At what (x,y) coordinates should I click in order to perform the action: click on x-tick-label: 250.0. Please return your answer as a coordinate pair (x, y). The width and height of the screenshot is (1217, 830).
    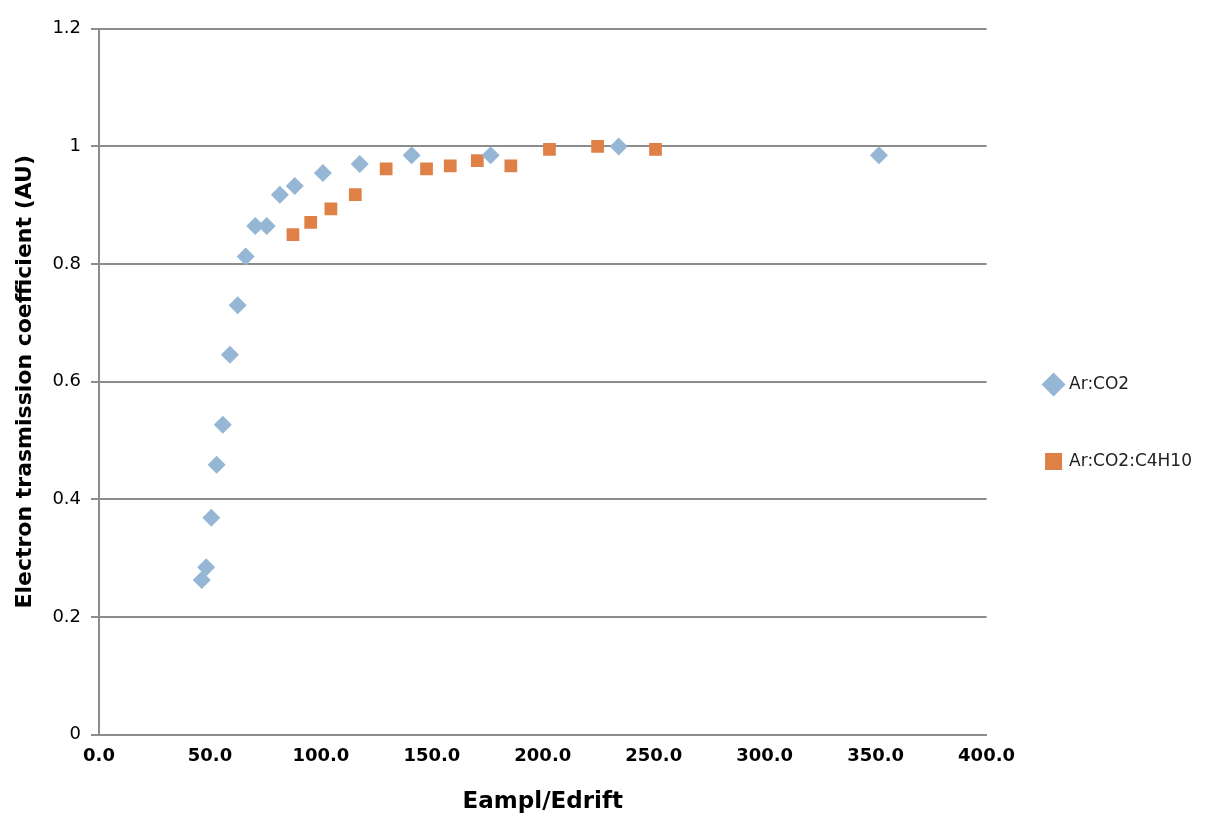
    Looking at the image, I should click on (654, 755).